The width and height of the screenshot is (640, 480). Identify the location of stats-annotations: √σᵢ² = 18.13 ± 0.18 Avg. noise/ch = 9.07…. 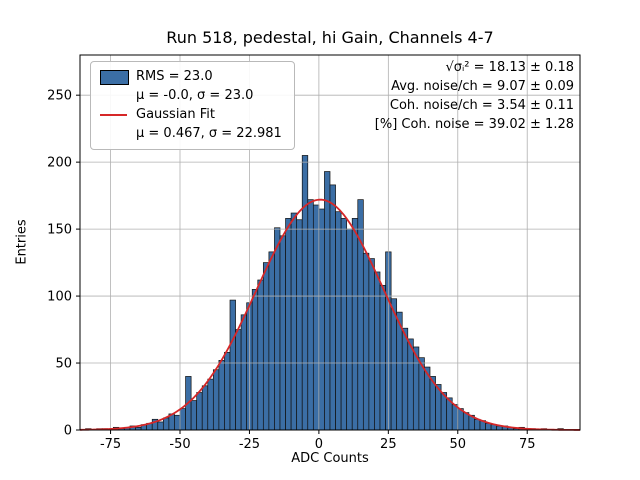
(474, 96).